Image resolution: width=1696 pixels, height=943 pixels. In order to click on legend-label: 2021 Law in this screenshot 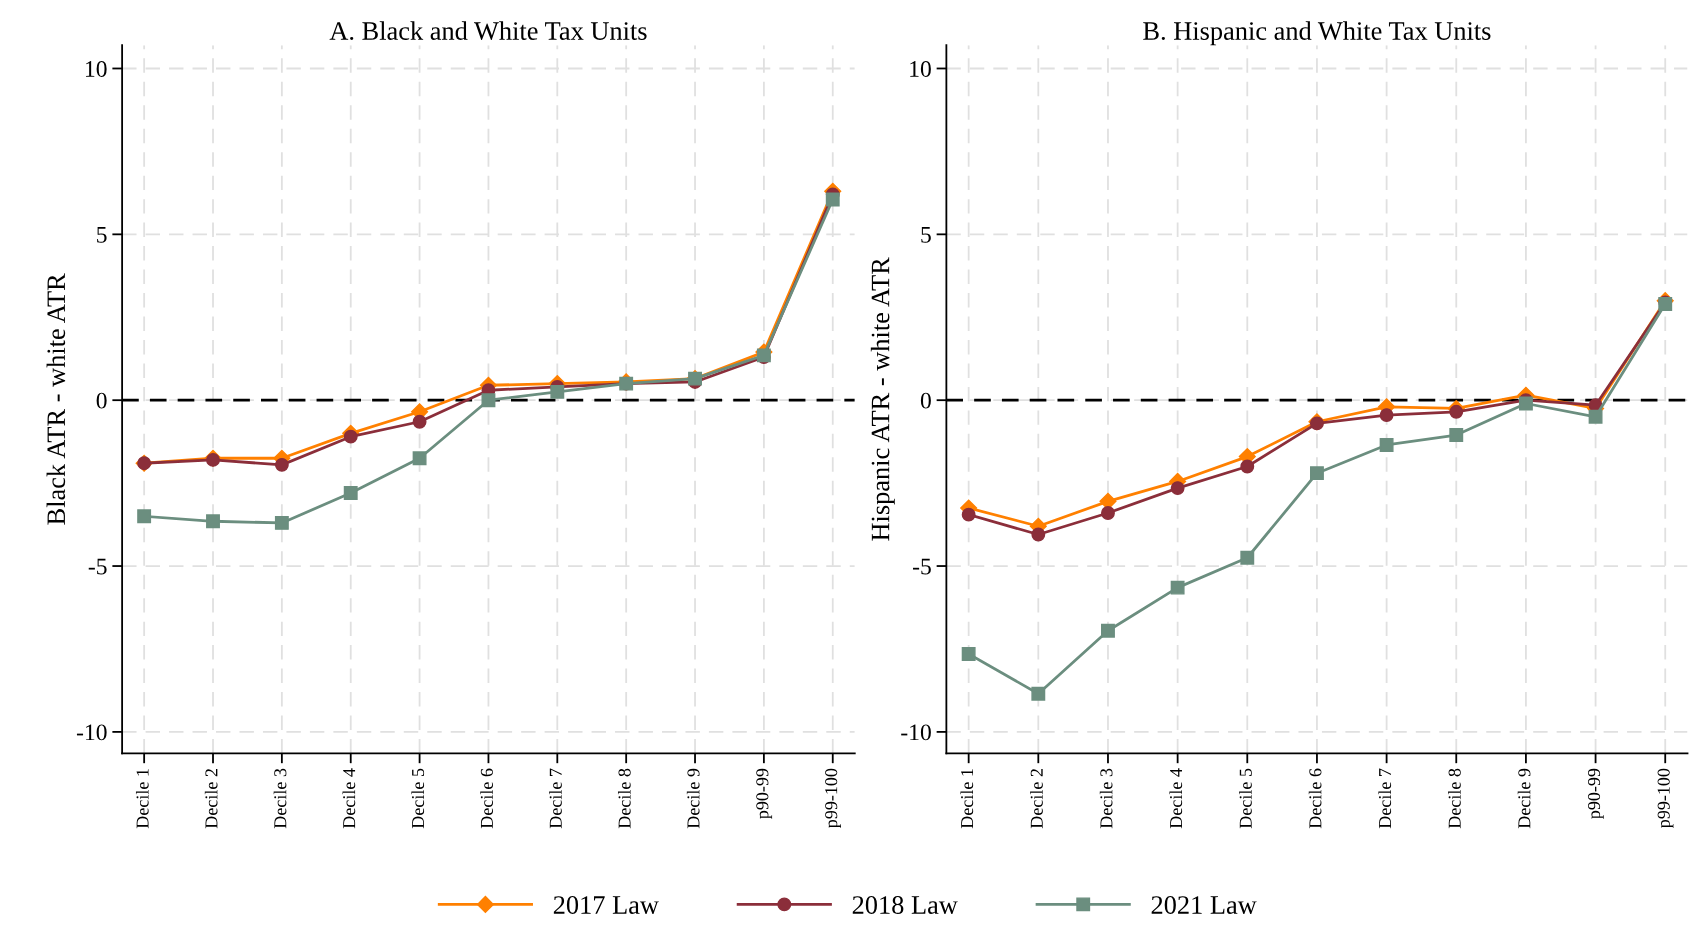, I will do `click(1204, 905)`.